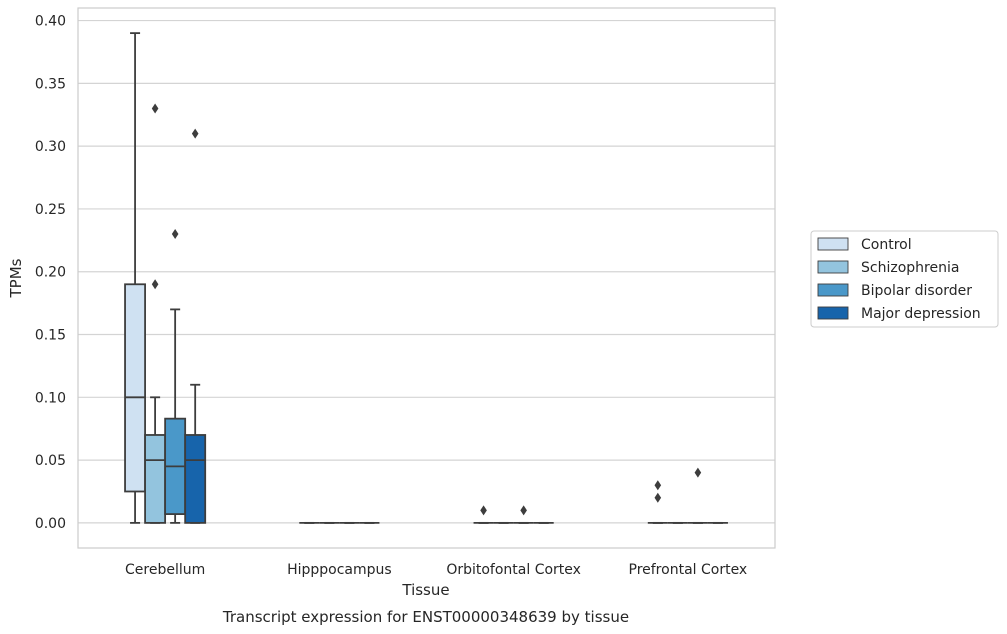 The image size is (1007, 634). What do you see at coordinates (910, 268) in the screenshot?
I see `legend-label: Schizophrenia` at bounding box center [910, 268].